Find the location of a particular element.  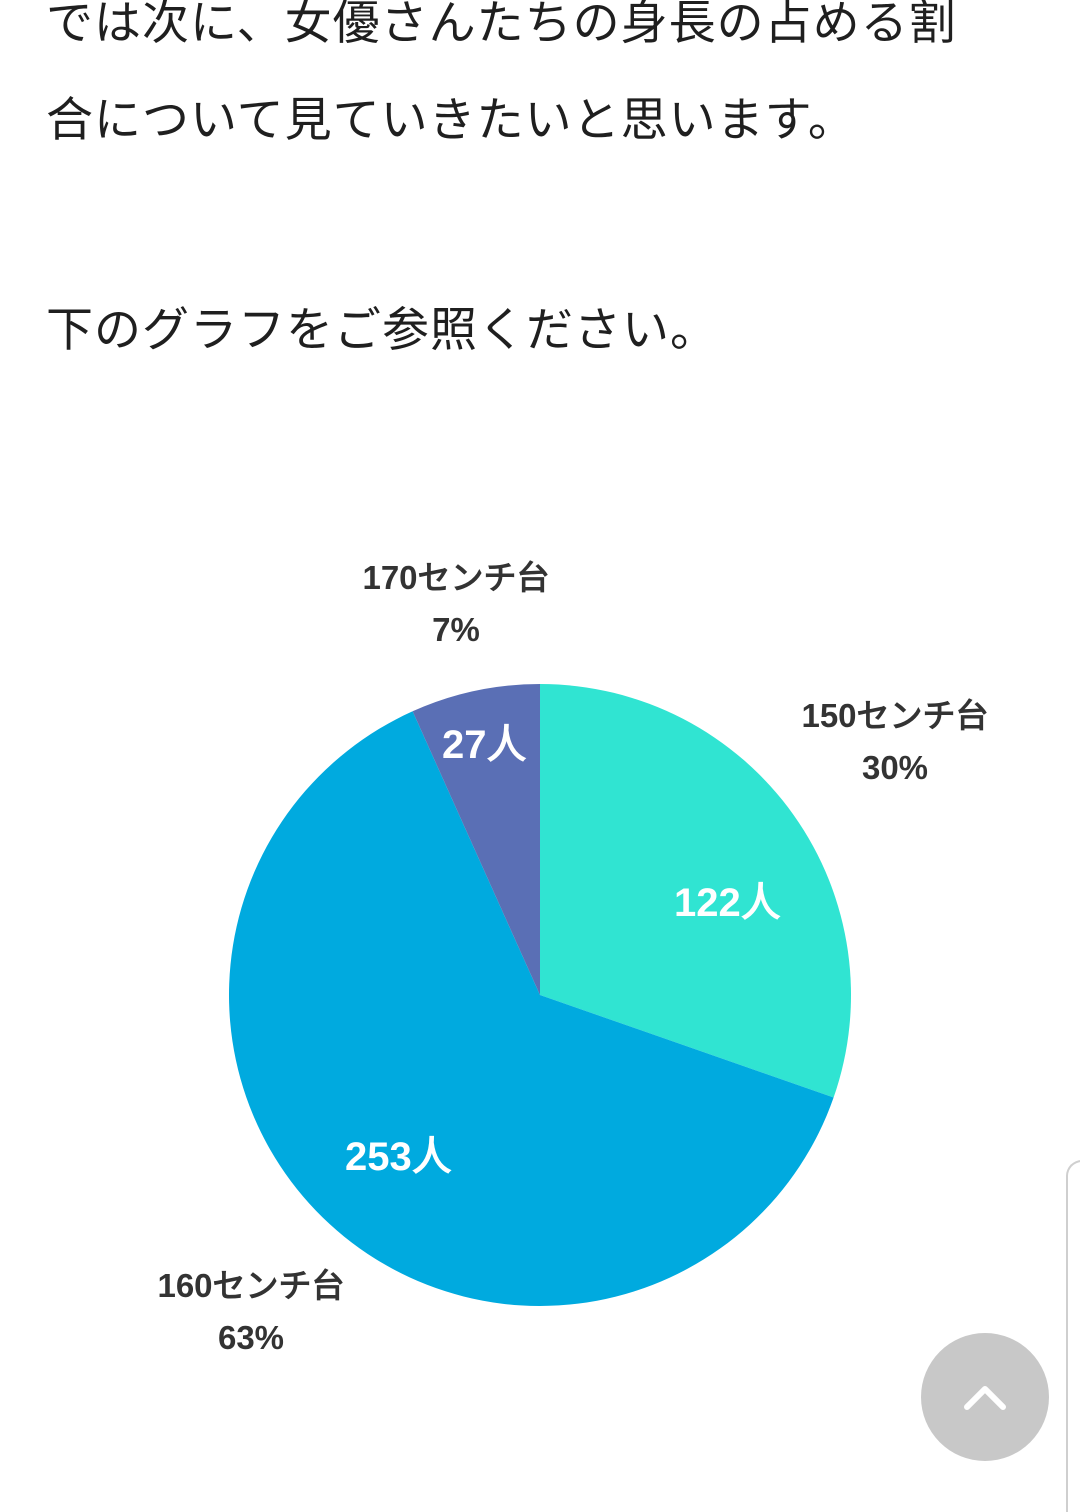

slice-value-label-170cm: 27人 is located at coordinates (484, 745).